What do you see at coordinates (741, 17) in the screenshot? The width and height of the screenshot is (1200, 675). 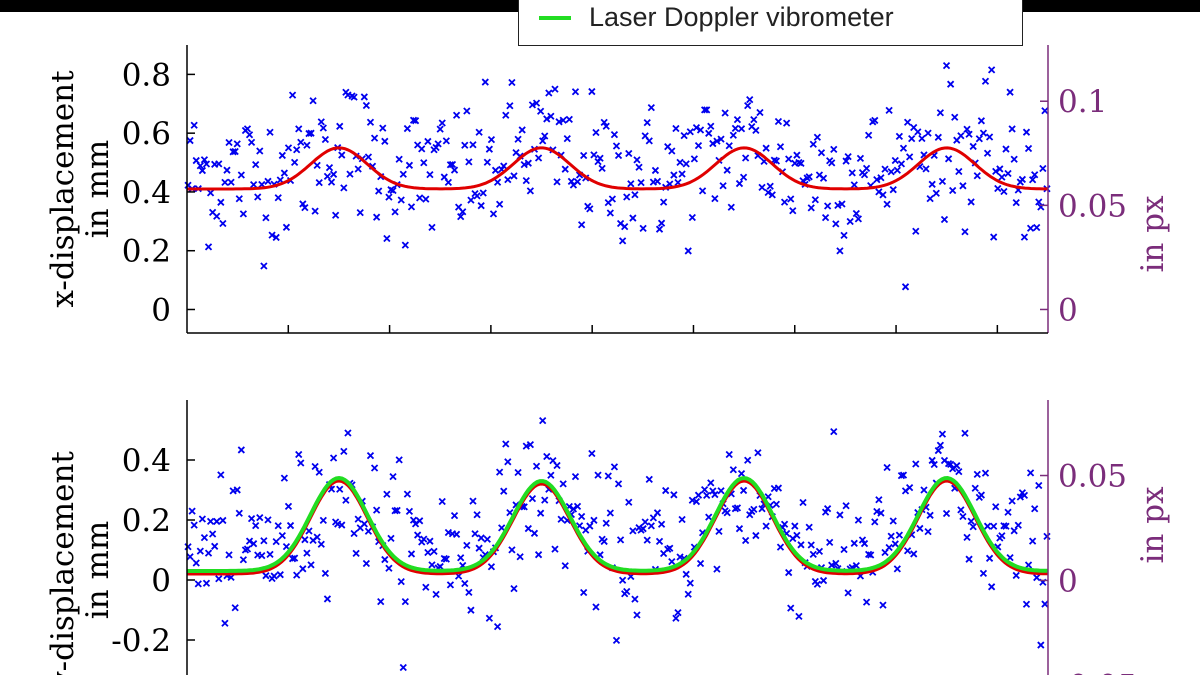 I see `legend-label-ldv: Laser Doppler vibrometer` at bounding box center [741, 17].